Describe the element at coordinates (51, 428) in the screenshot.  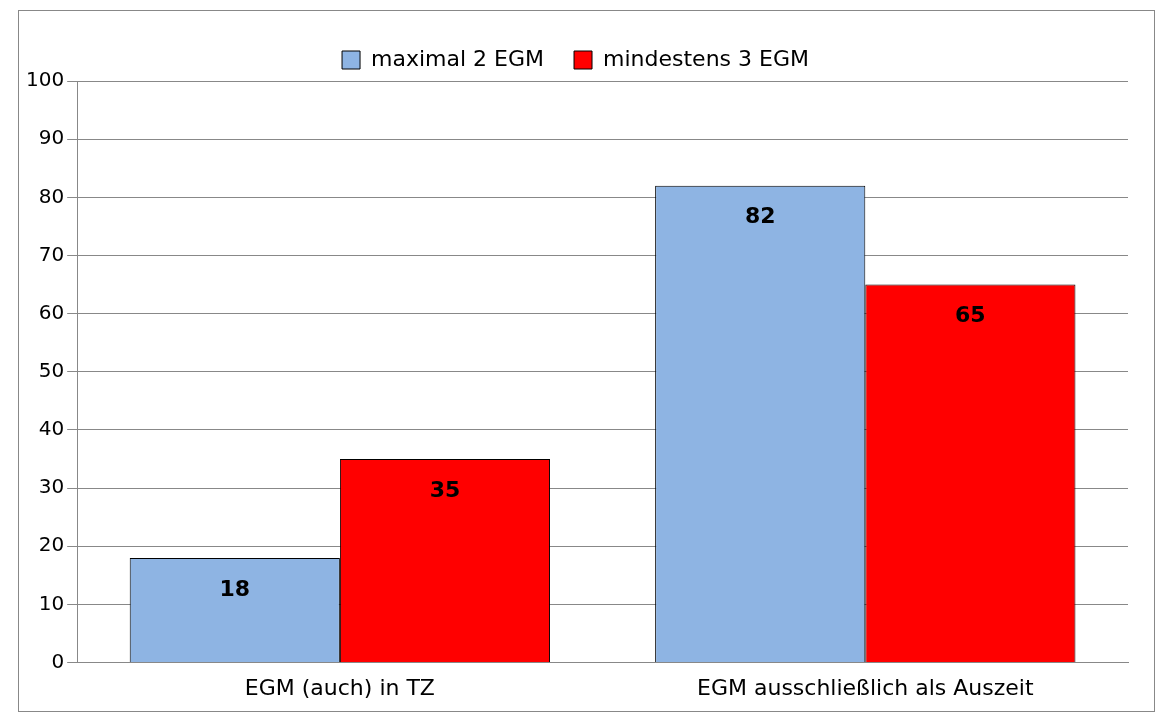
I see `y-tick-label: 40` at that location.